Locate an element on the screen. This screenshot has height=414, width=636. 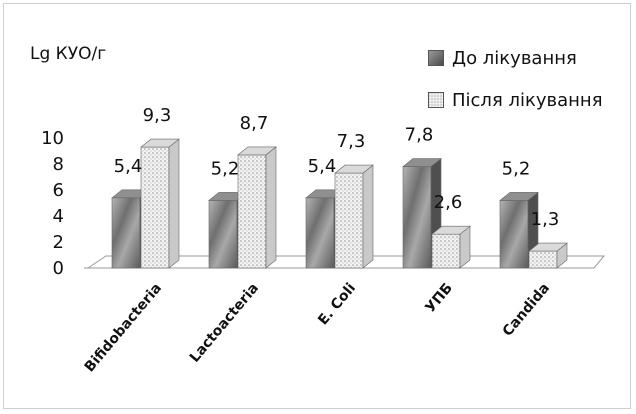
data-label: 2,6 is located at coordinates (448, 202).